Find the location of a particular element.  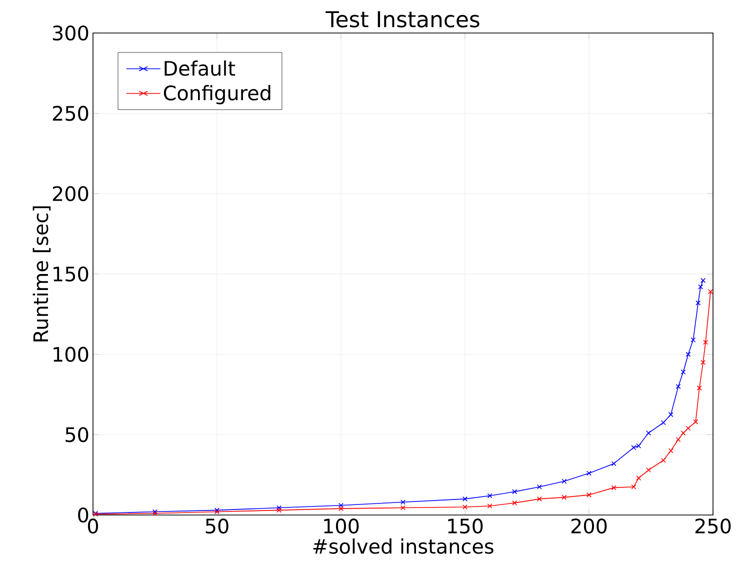

y-tick-label: 300 is located at coordinates (70, 33).